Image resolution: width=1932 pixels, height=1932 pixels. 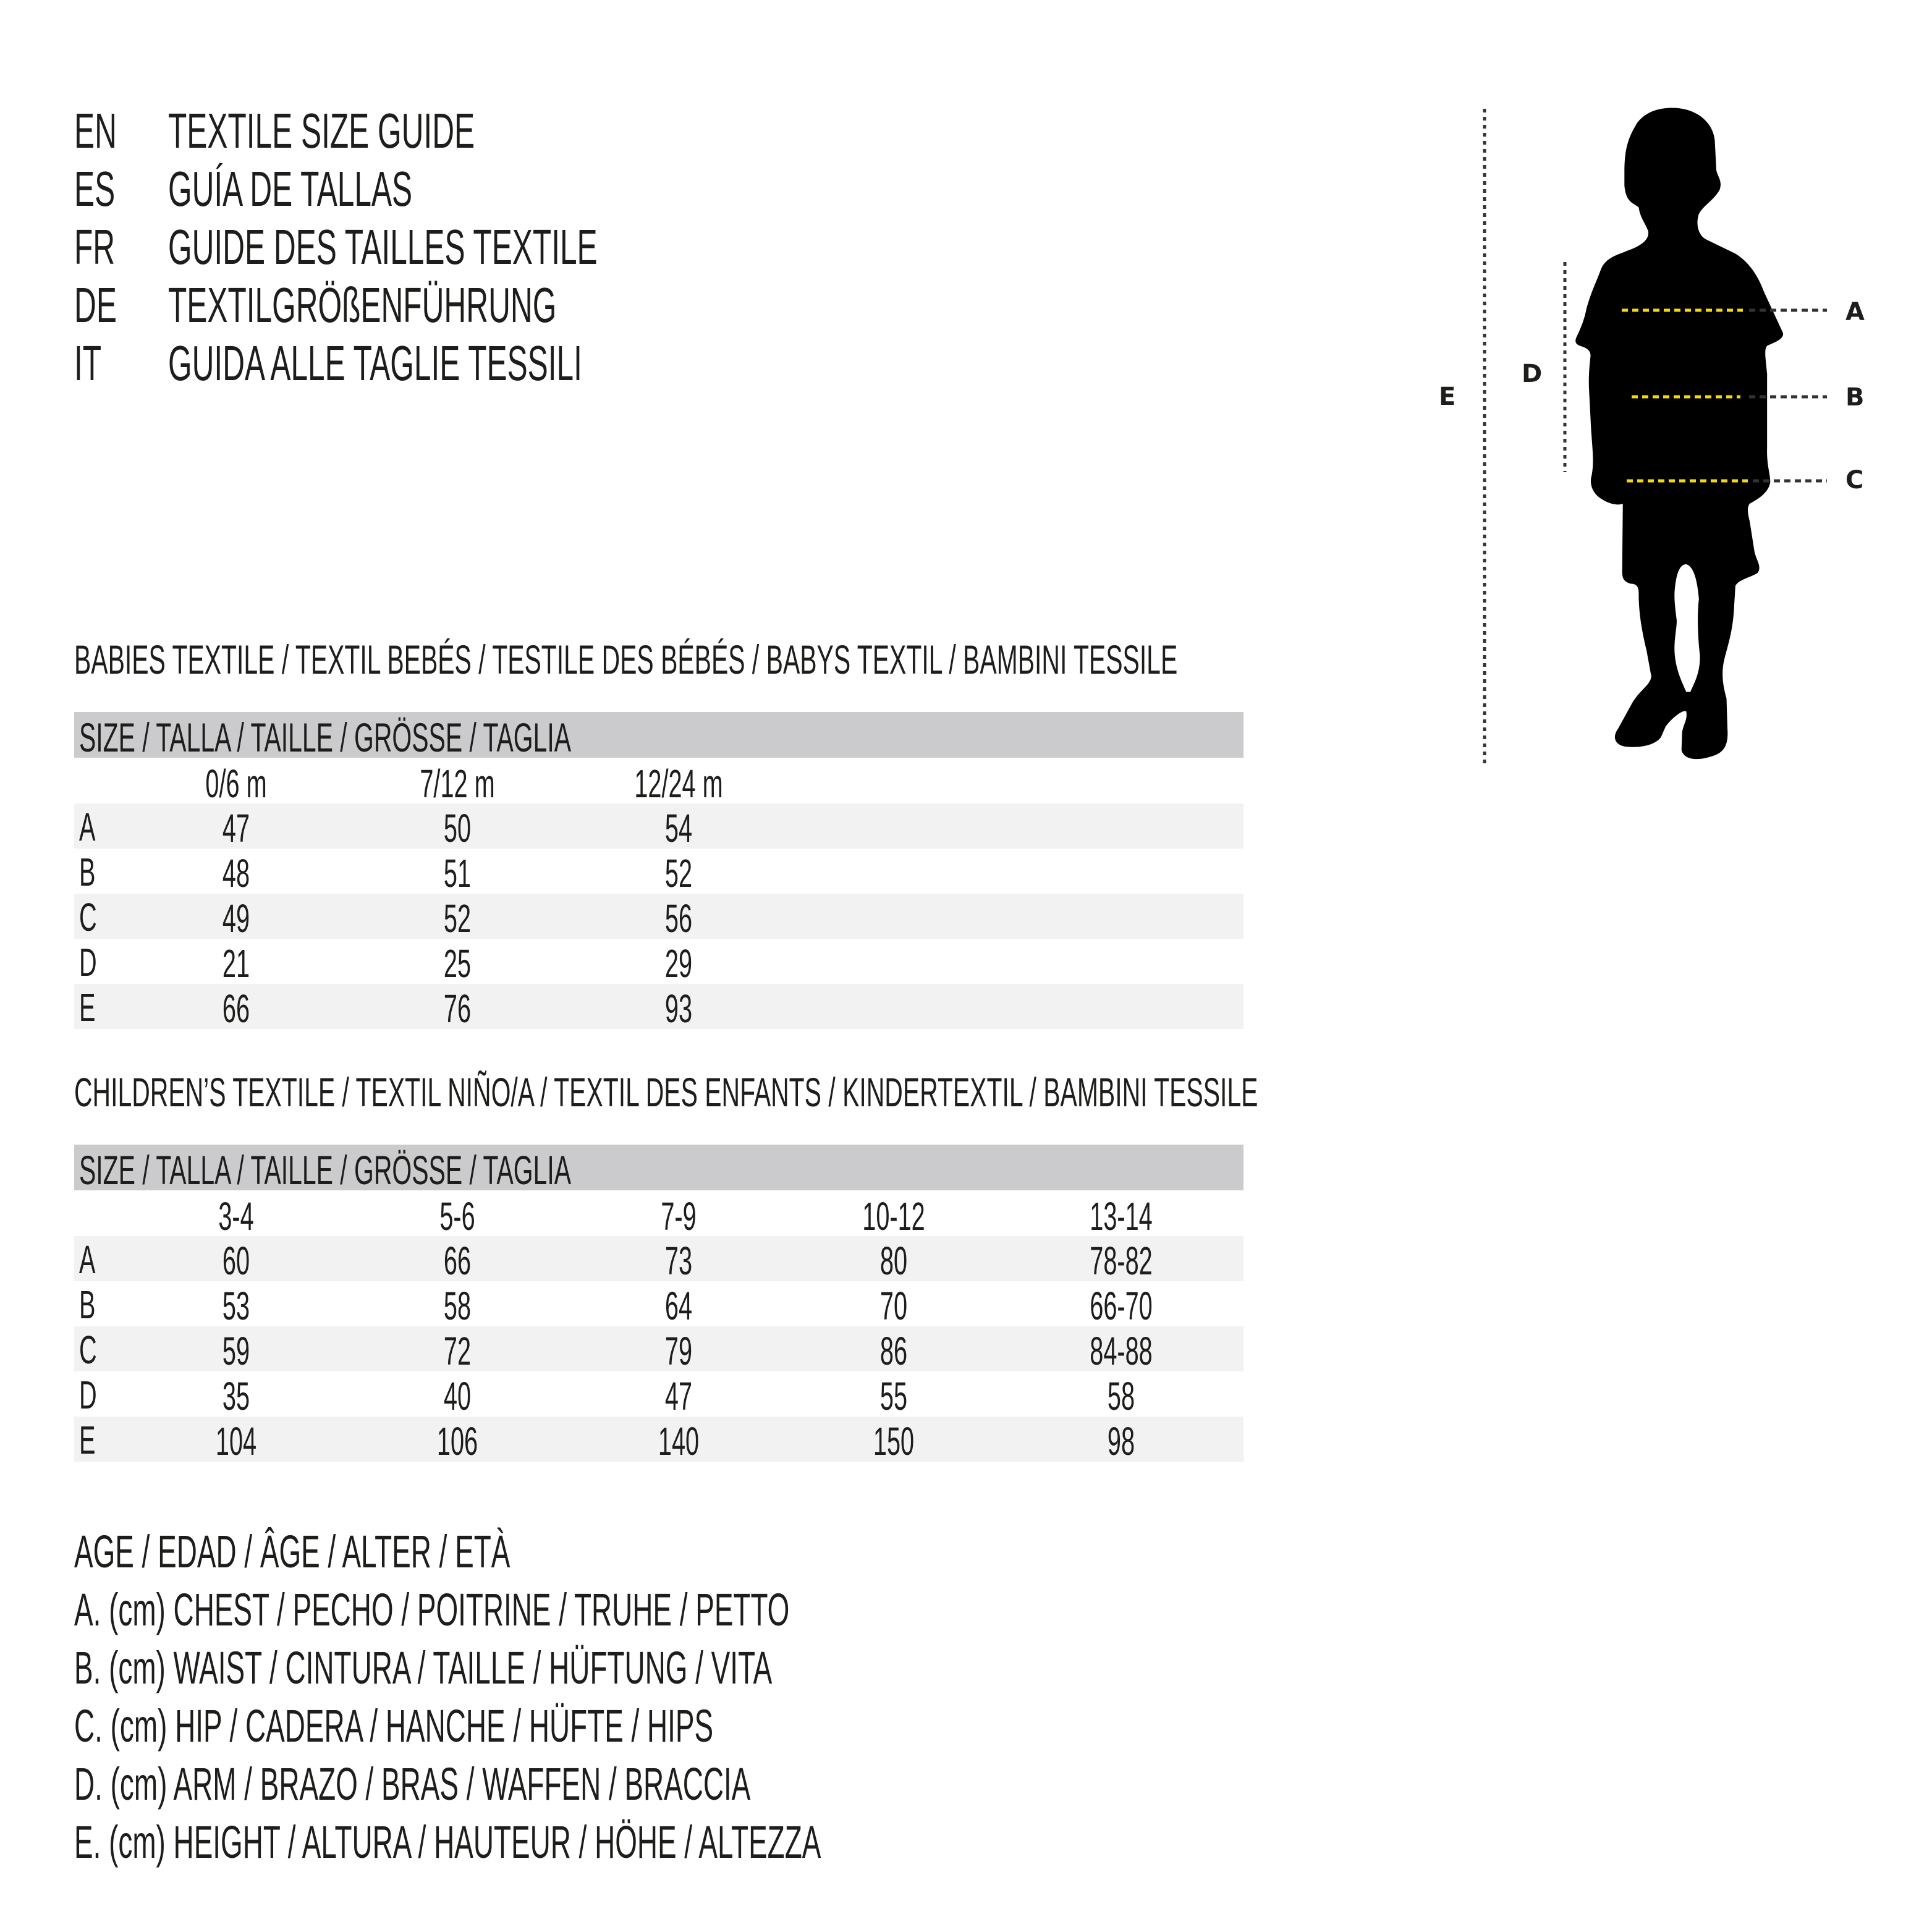 I want to click on table-cell: 73, so click(x=678, y=1261).